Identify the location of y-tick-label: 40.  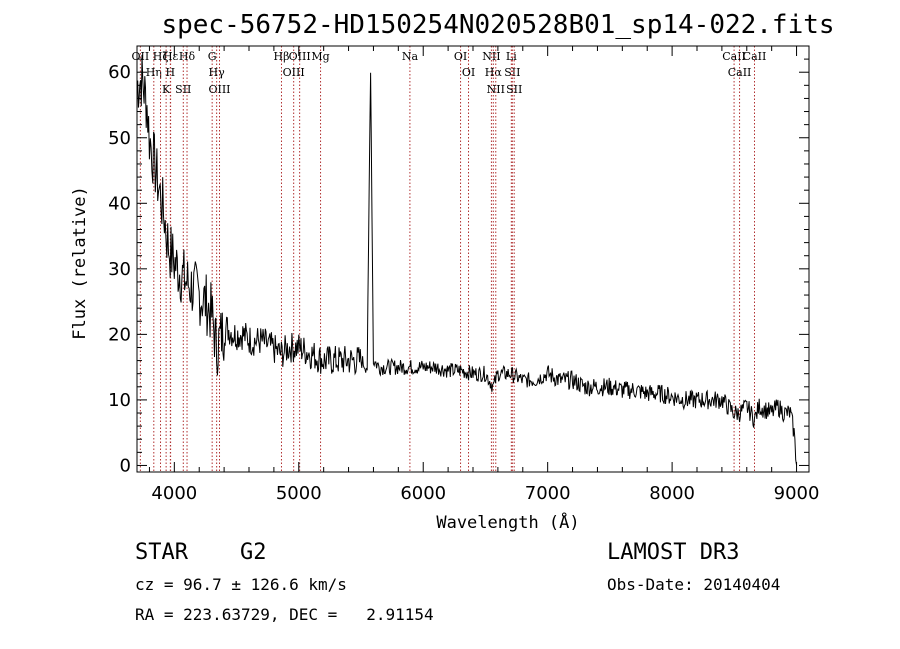
(119, 203).